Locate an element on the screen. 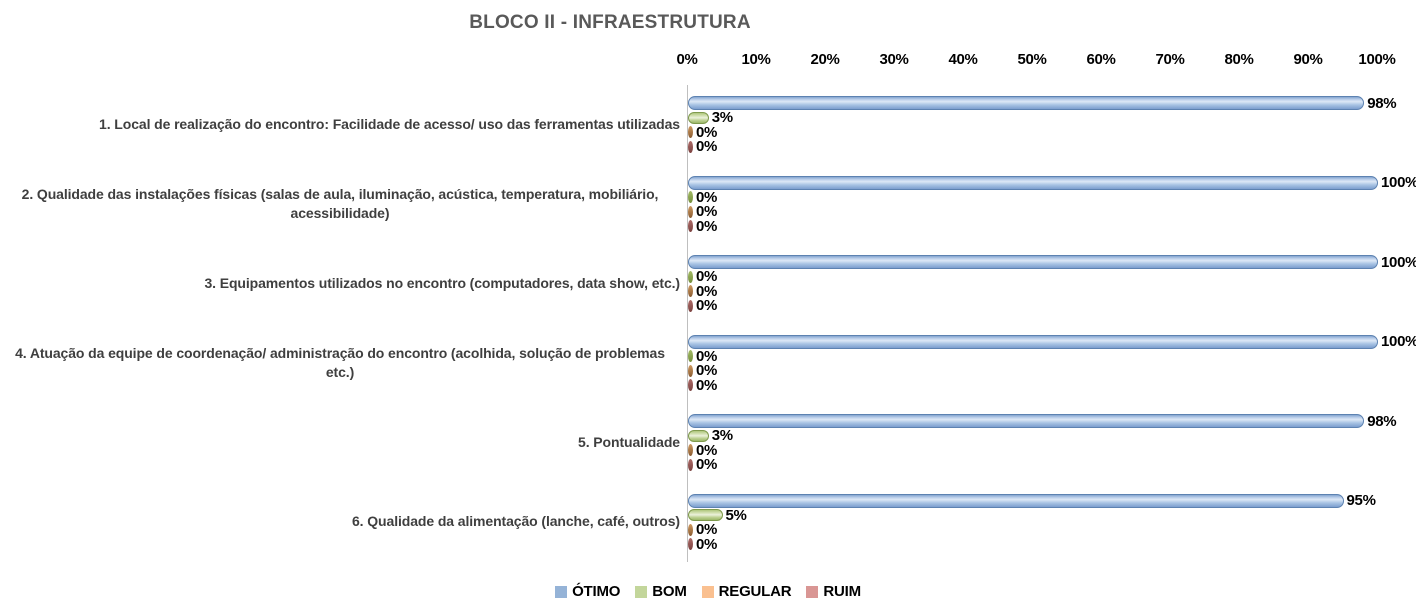 The width and height of the screenshot is (1416, 615). x-tick-label: 0% is located at coordinates (687, 59).